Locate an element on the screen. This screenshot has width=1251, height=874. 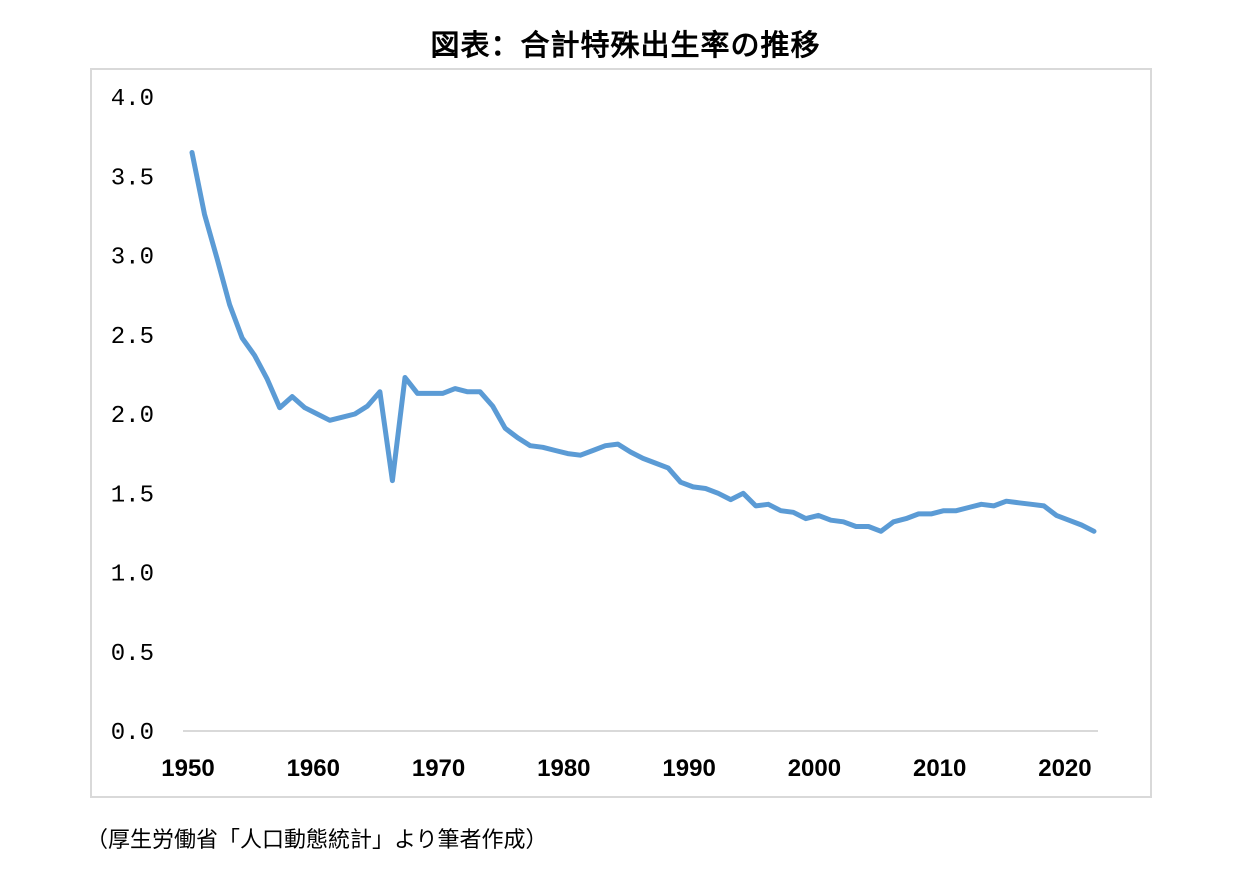
y-axis-ticks: 0.0 0.5 1.0 1.5 2.0 2.5 3.0 3.5 4.0 is located at coordinates (132, 416).